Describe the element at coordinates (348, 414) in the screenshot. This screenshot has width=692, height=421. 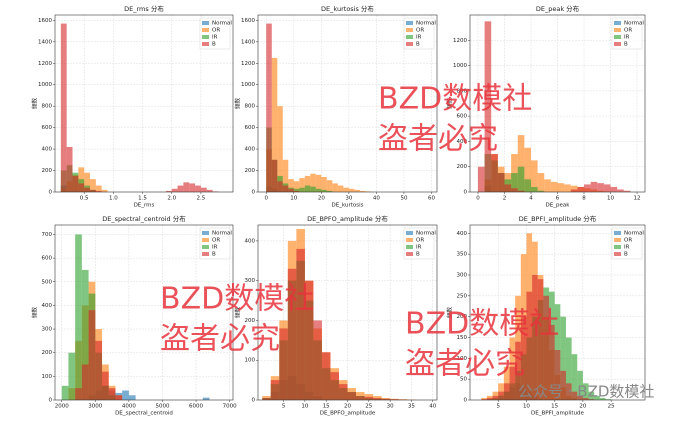
I see `x-axis-label: DE_BPFO_amplitude` at that location.